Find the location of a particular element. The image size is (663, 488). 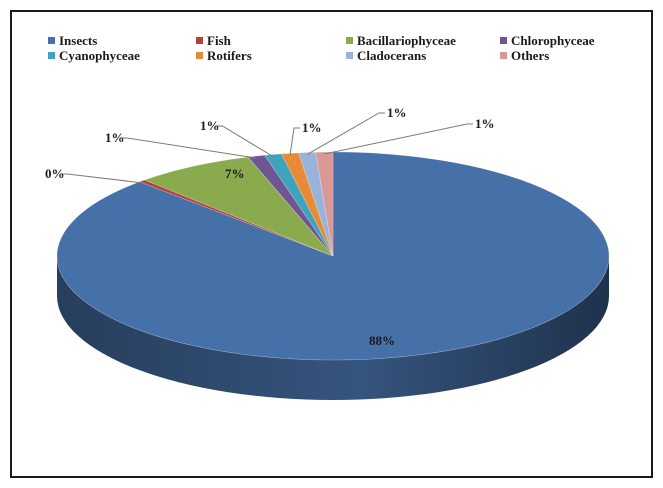

legend-label-cladocerans: Cladocerans is located at coordinates (391, 55).